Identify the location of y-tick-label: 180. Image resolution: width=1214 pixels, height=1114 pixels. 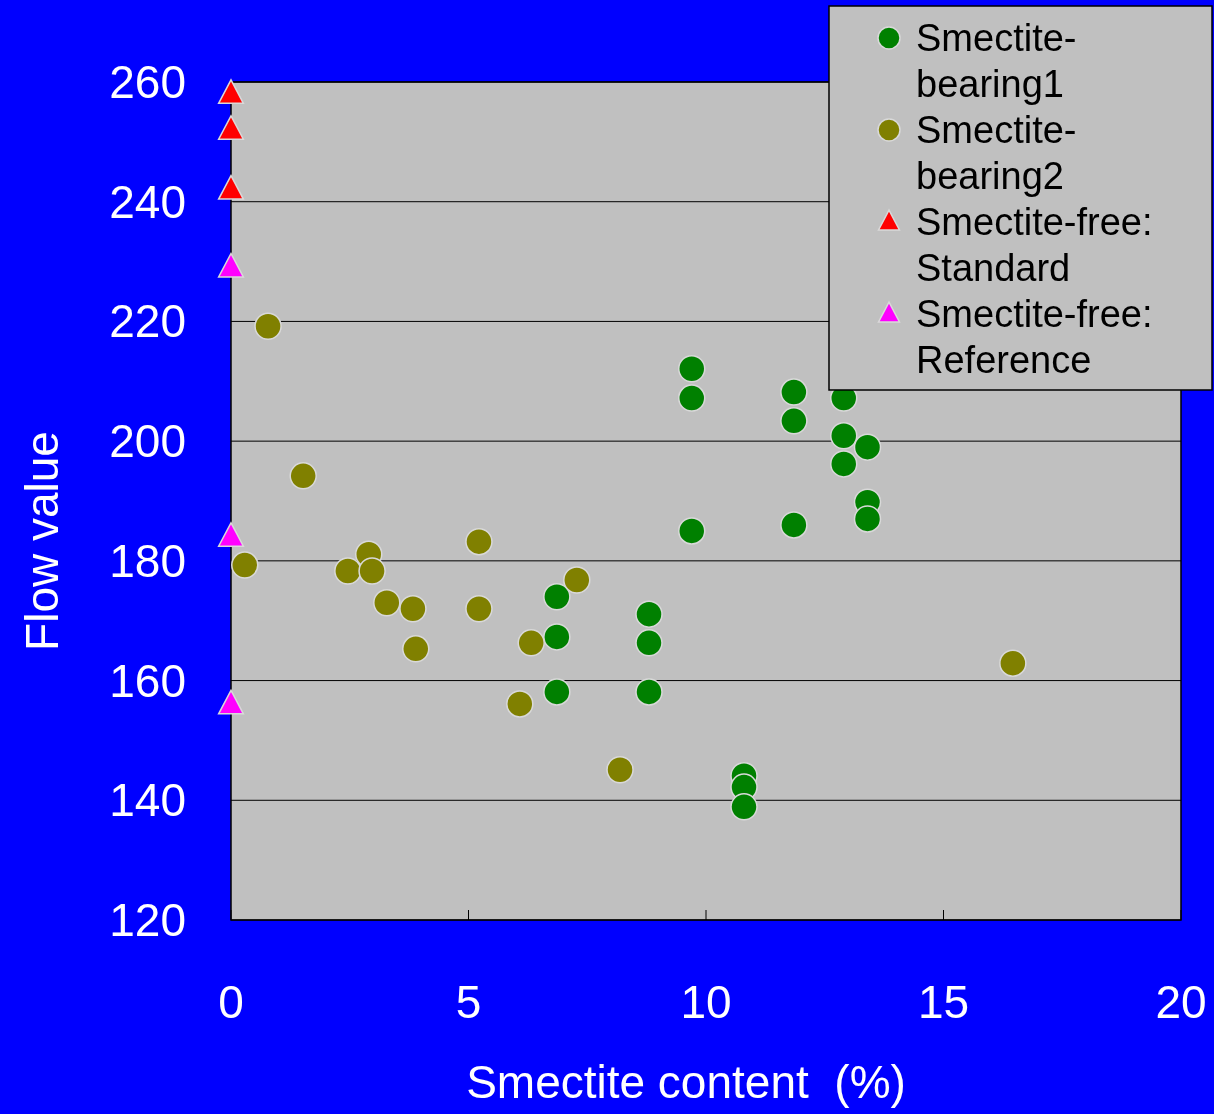
(147, 560).